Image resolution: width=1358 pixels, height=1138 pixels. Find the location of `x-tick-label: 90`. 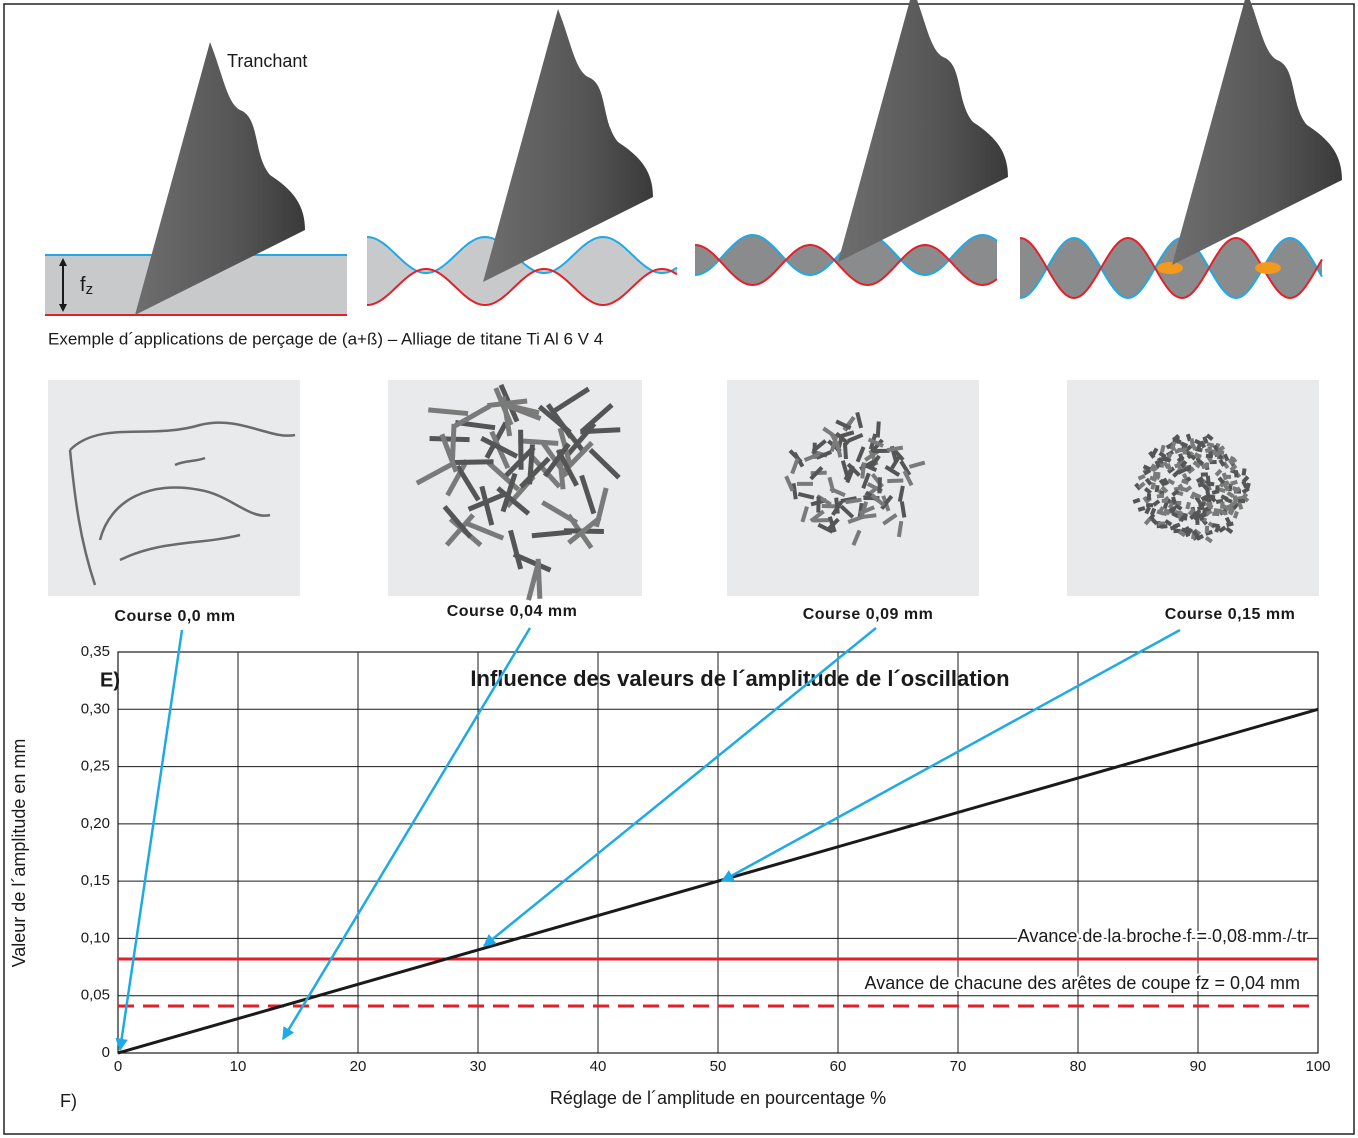

x-tick-label: 90 is located at coordinates (1198, 1066).